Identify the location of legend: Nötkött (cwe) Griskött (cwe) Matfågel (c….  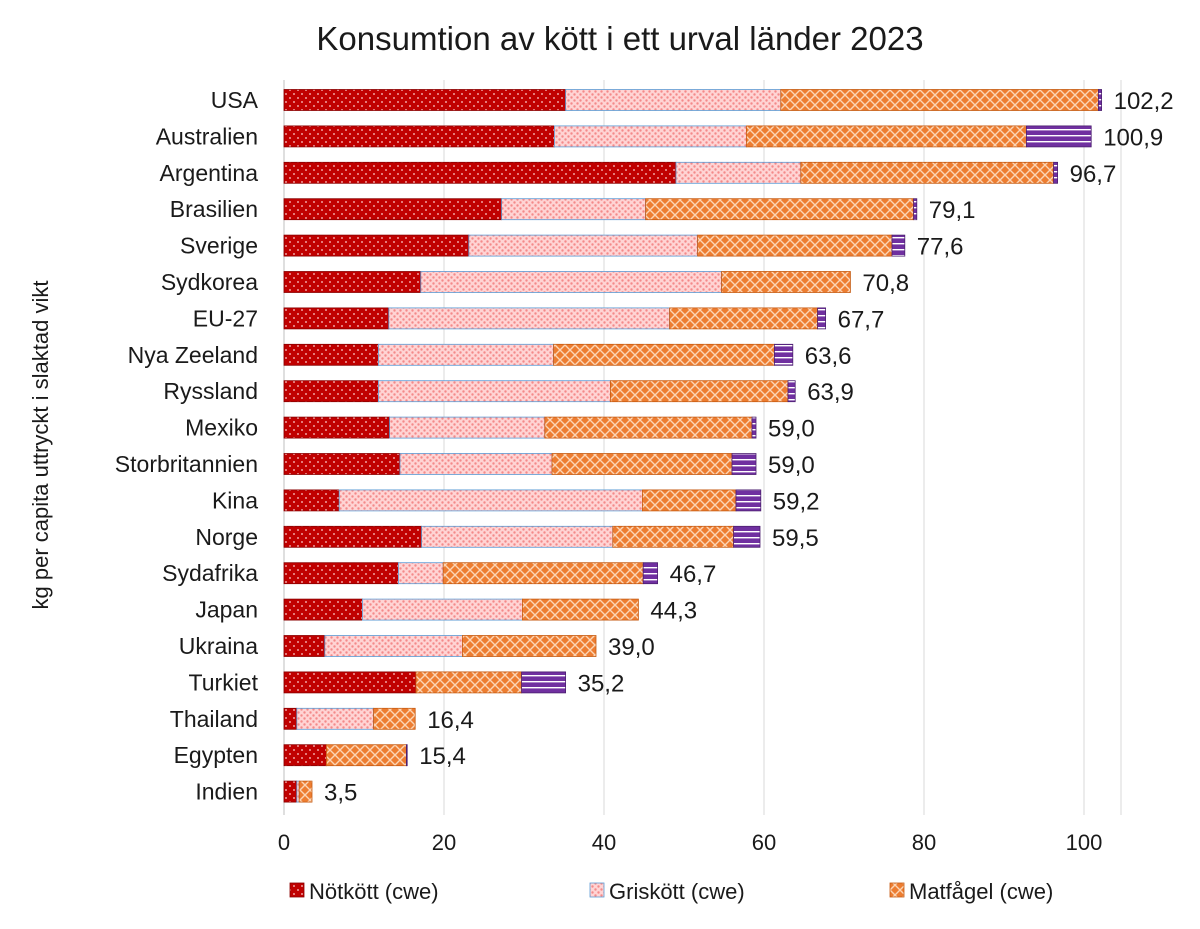
(671, 891).